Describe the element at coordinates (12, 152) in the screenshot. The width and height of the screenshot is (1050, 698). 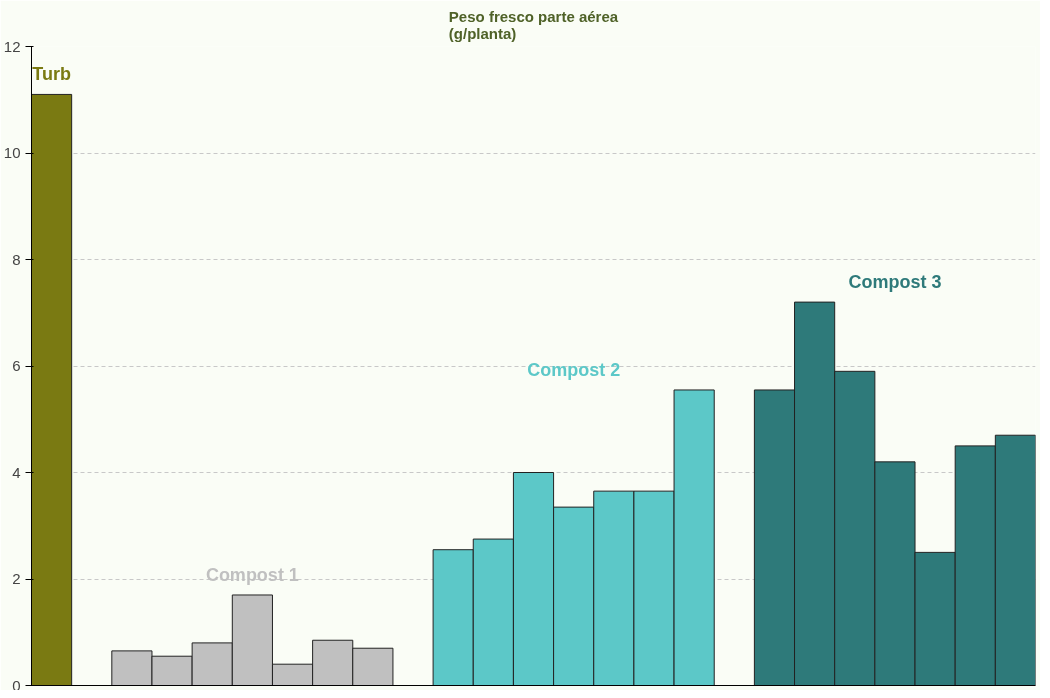
I see `y-tick-label: 10` at that location.